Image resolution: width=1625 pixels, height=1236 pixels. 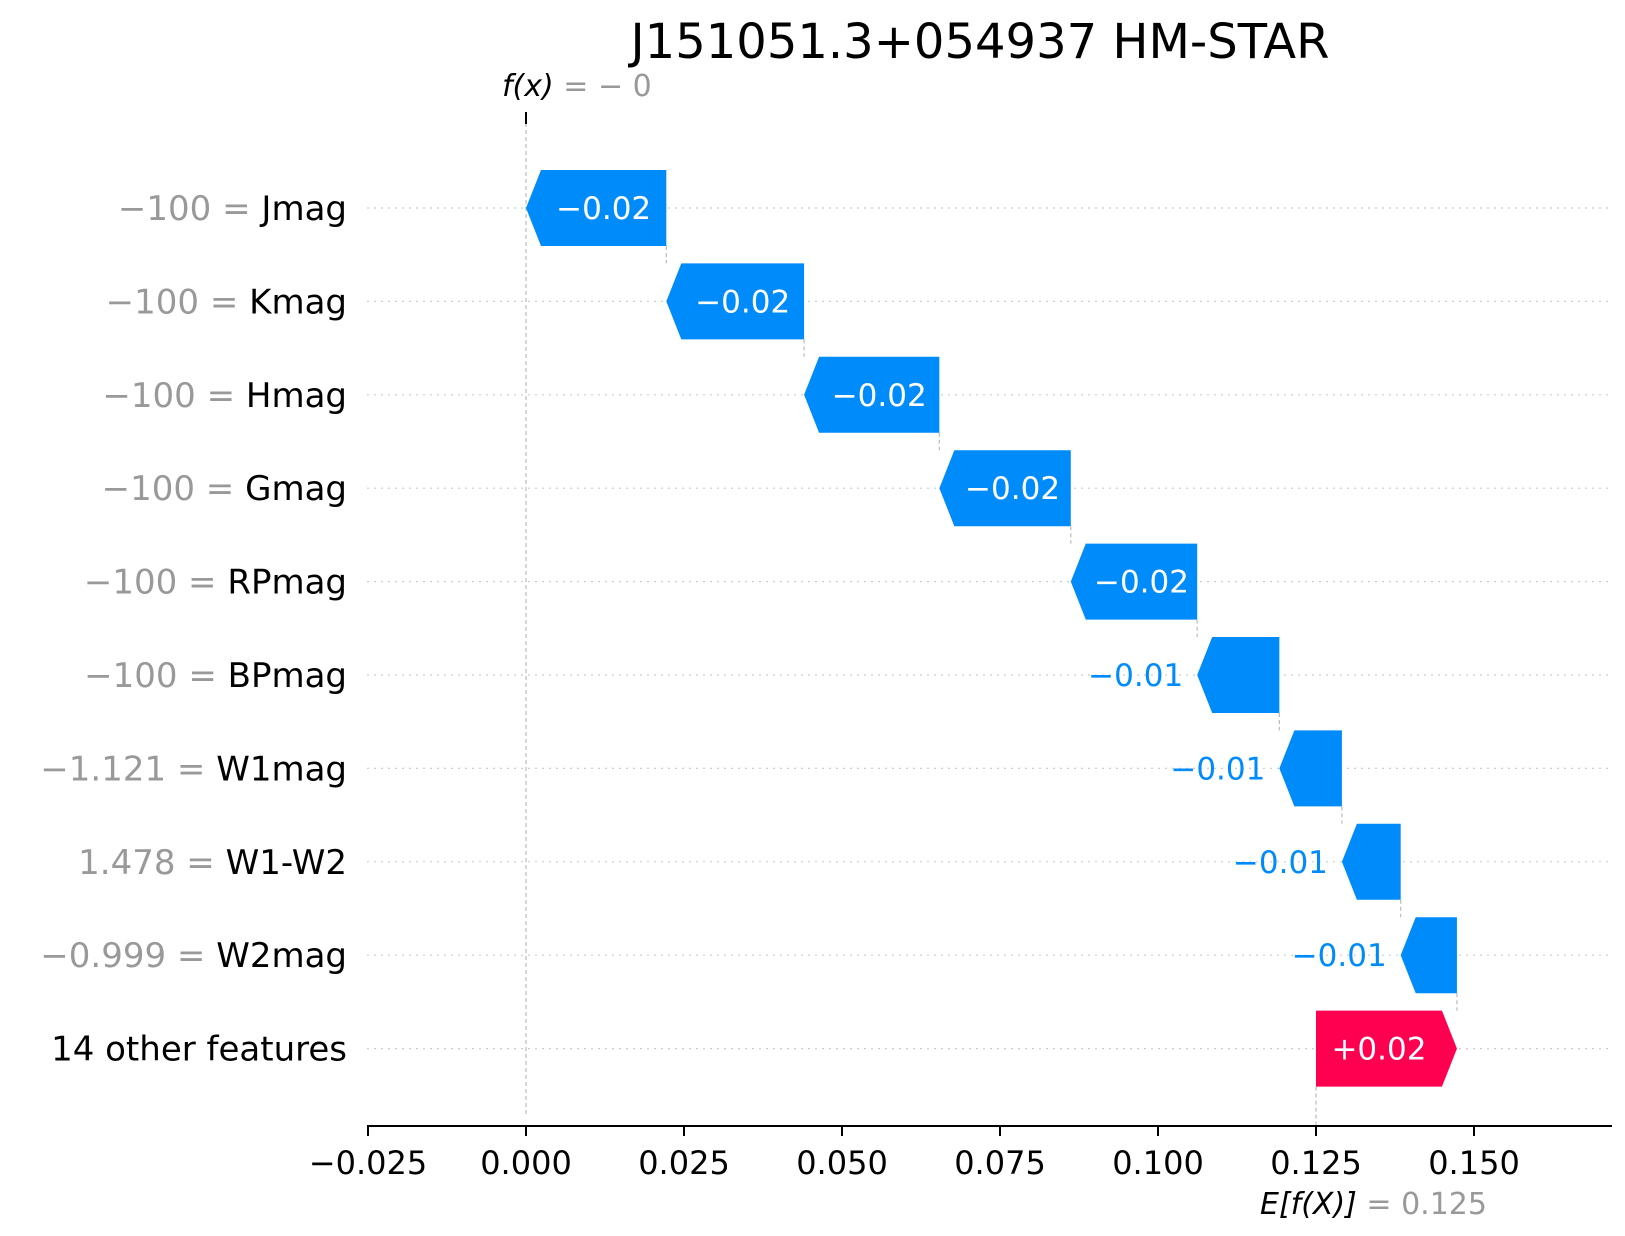 I want to click on feature-name: BPmag, so click(x=287, y=676).